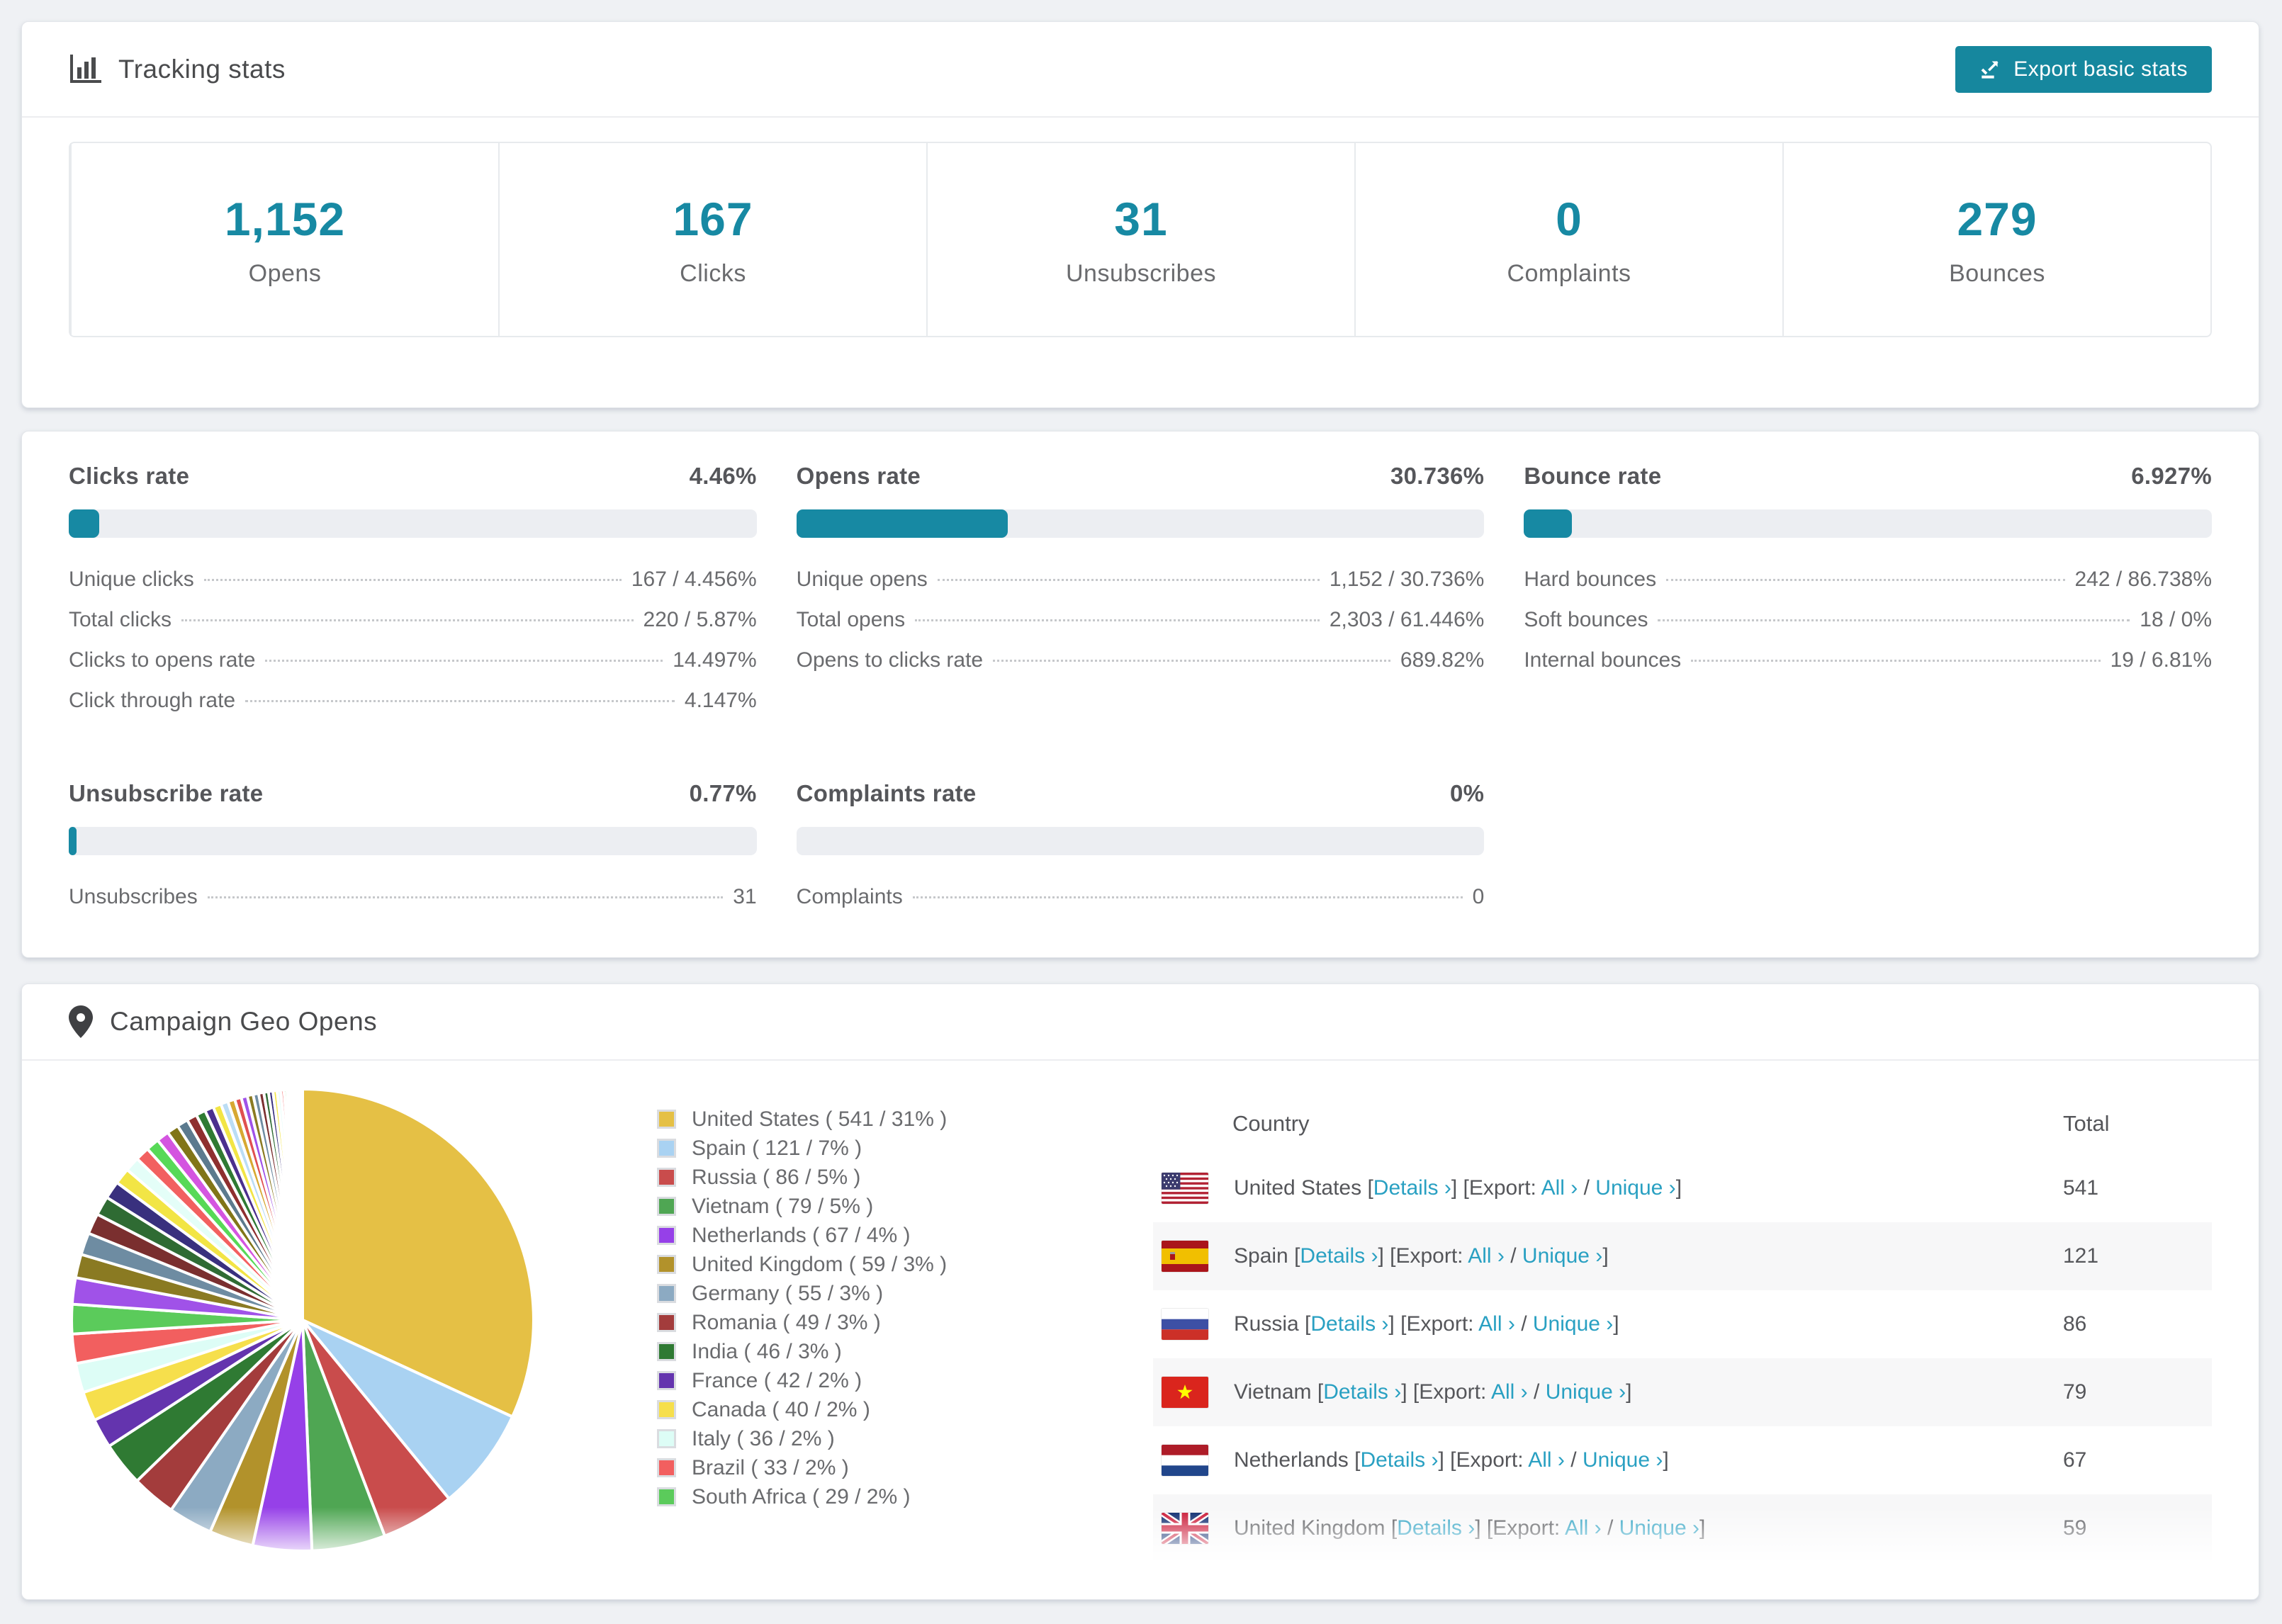 The width and height of the screenshot is (2282, 1624). What do you see at coordinates (1278, 1592) in the screenshot?
I see `country-name: Germany` at bounding box center [1278, 1592].